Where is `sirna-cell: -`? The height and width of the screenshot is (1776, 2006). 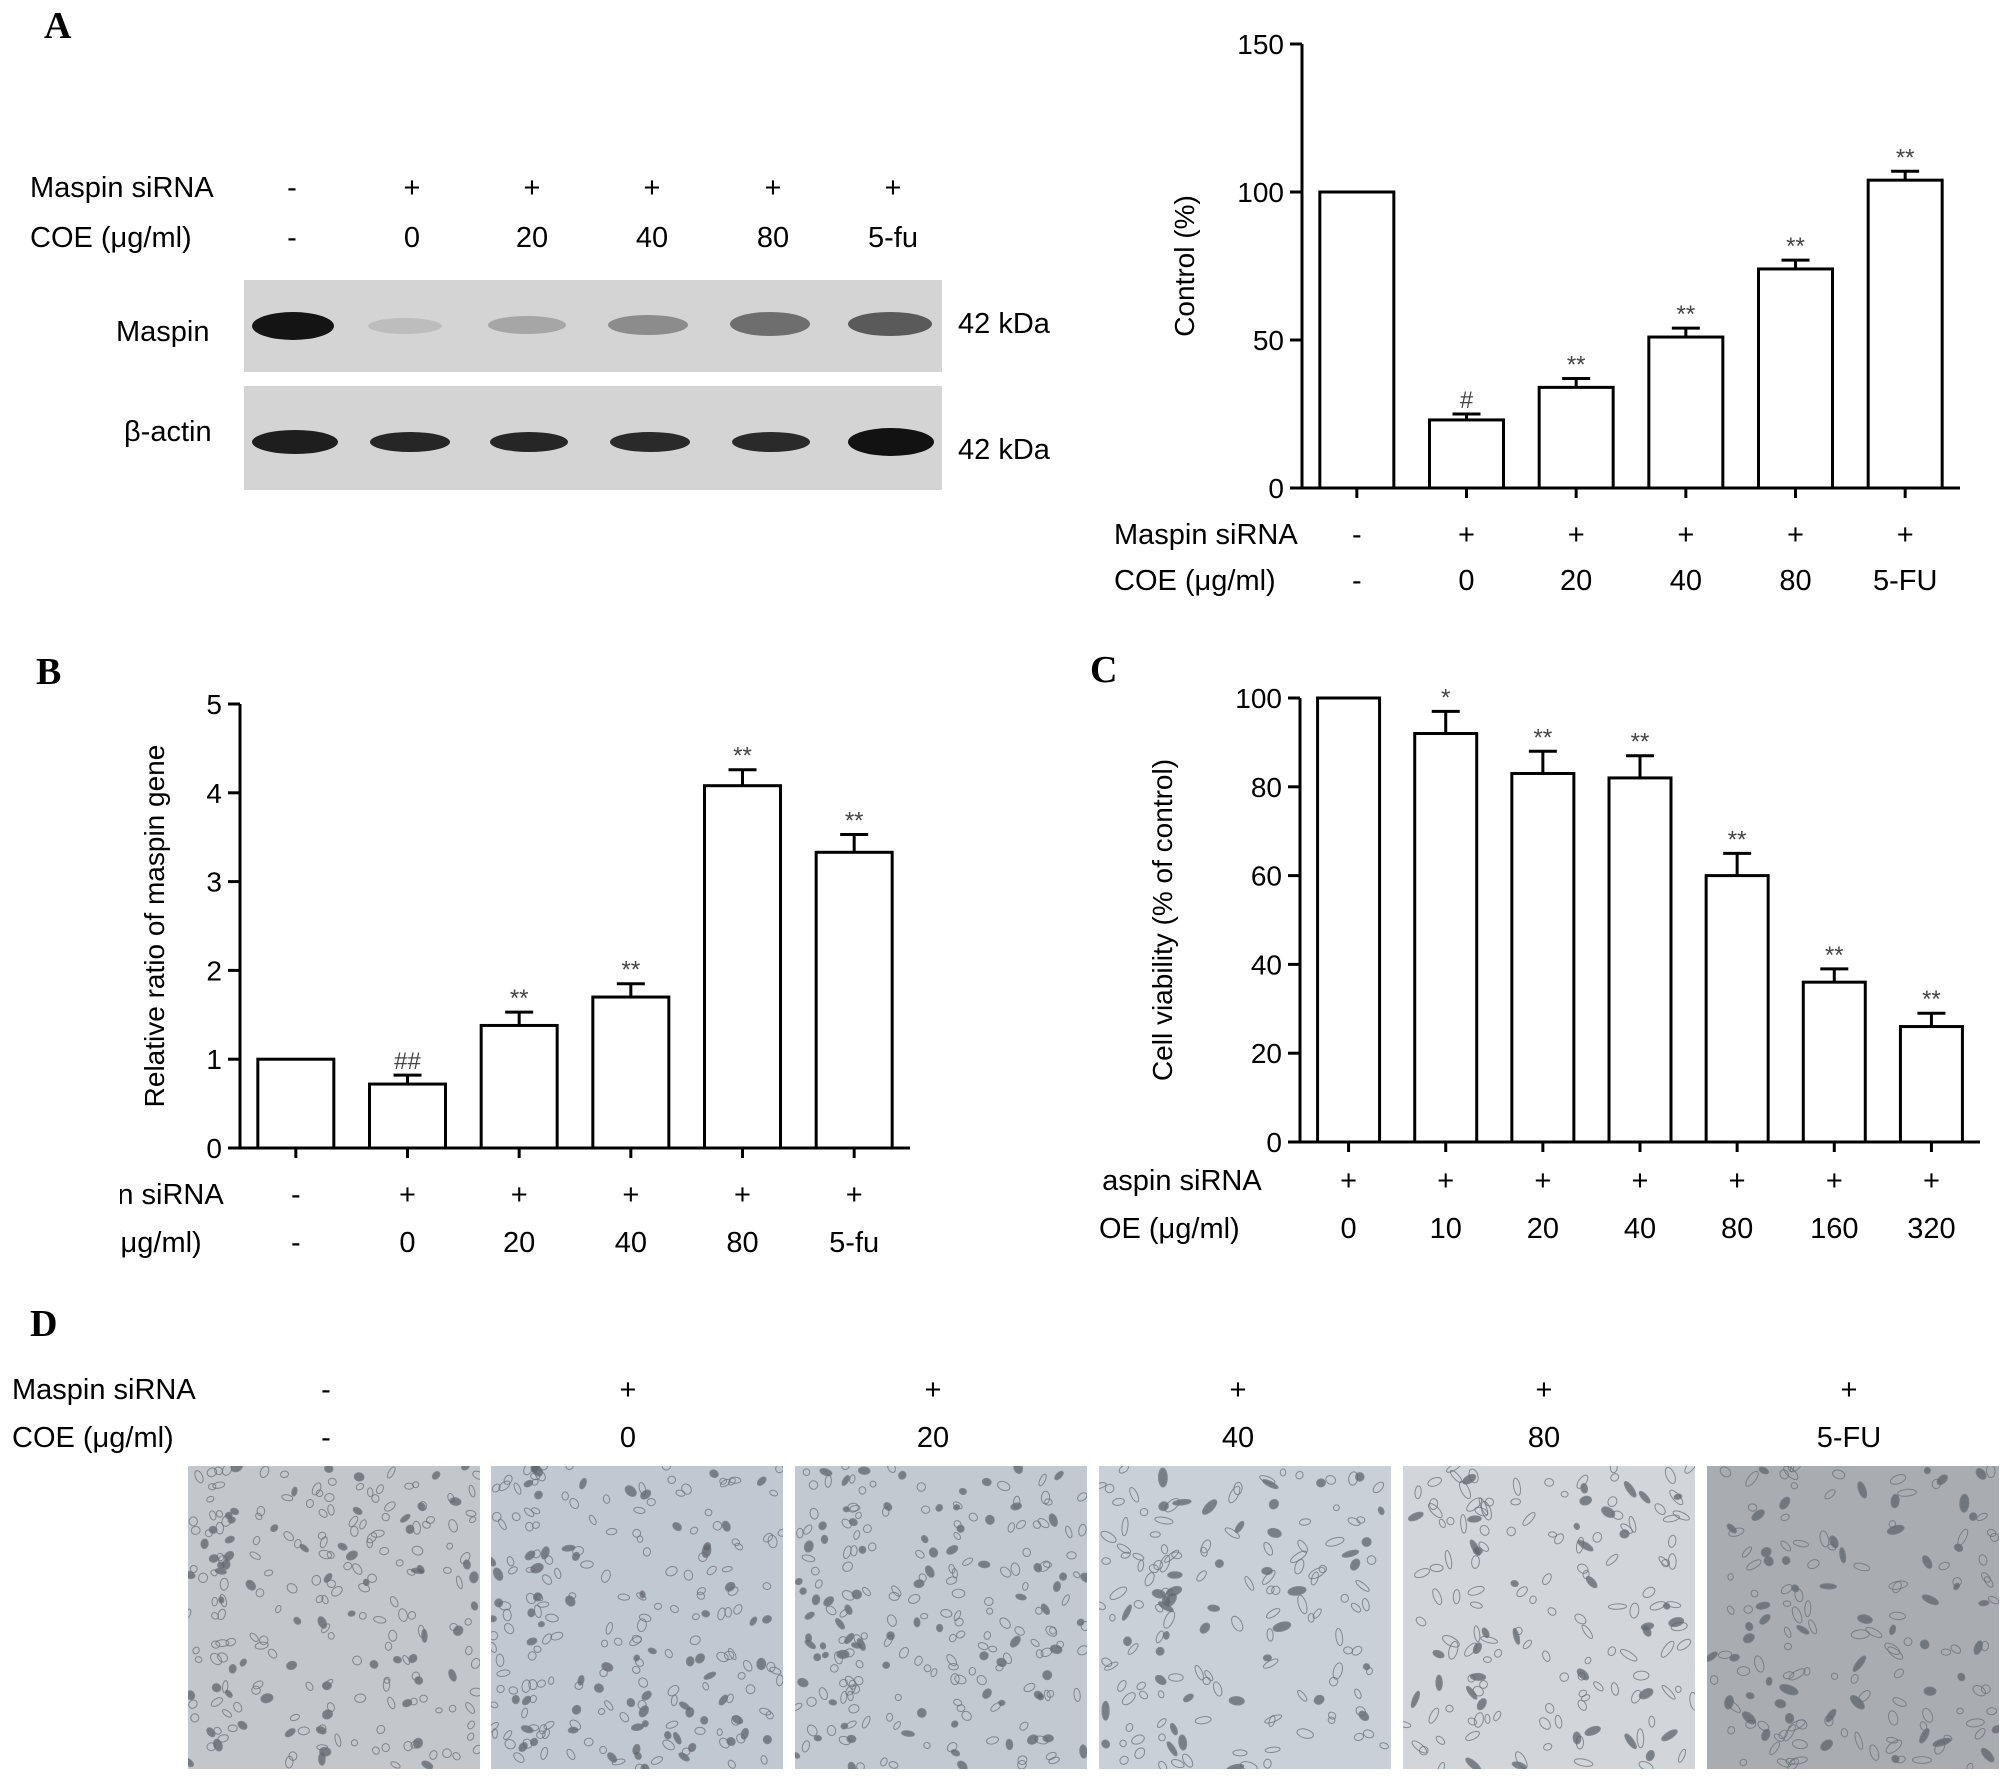
sirna-cell: - is located at coordinates (1357, 535).